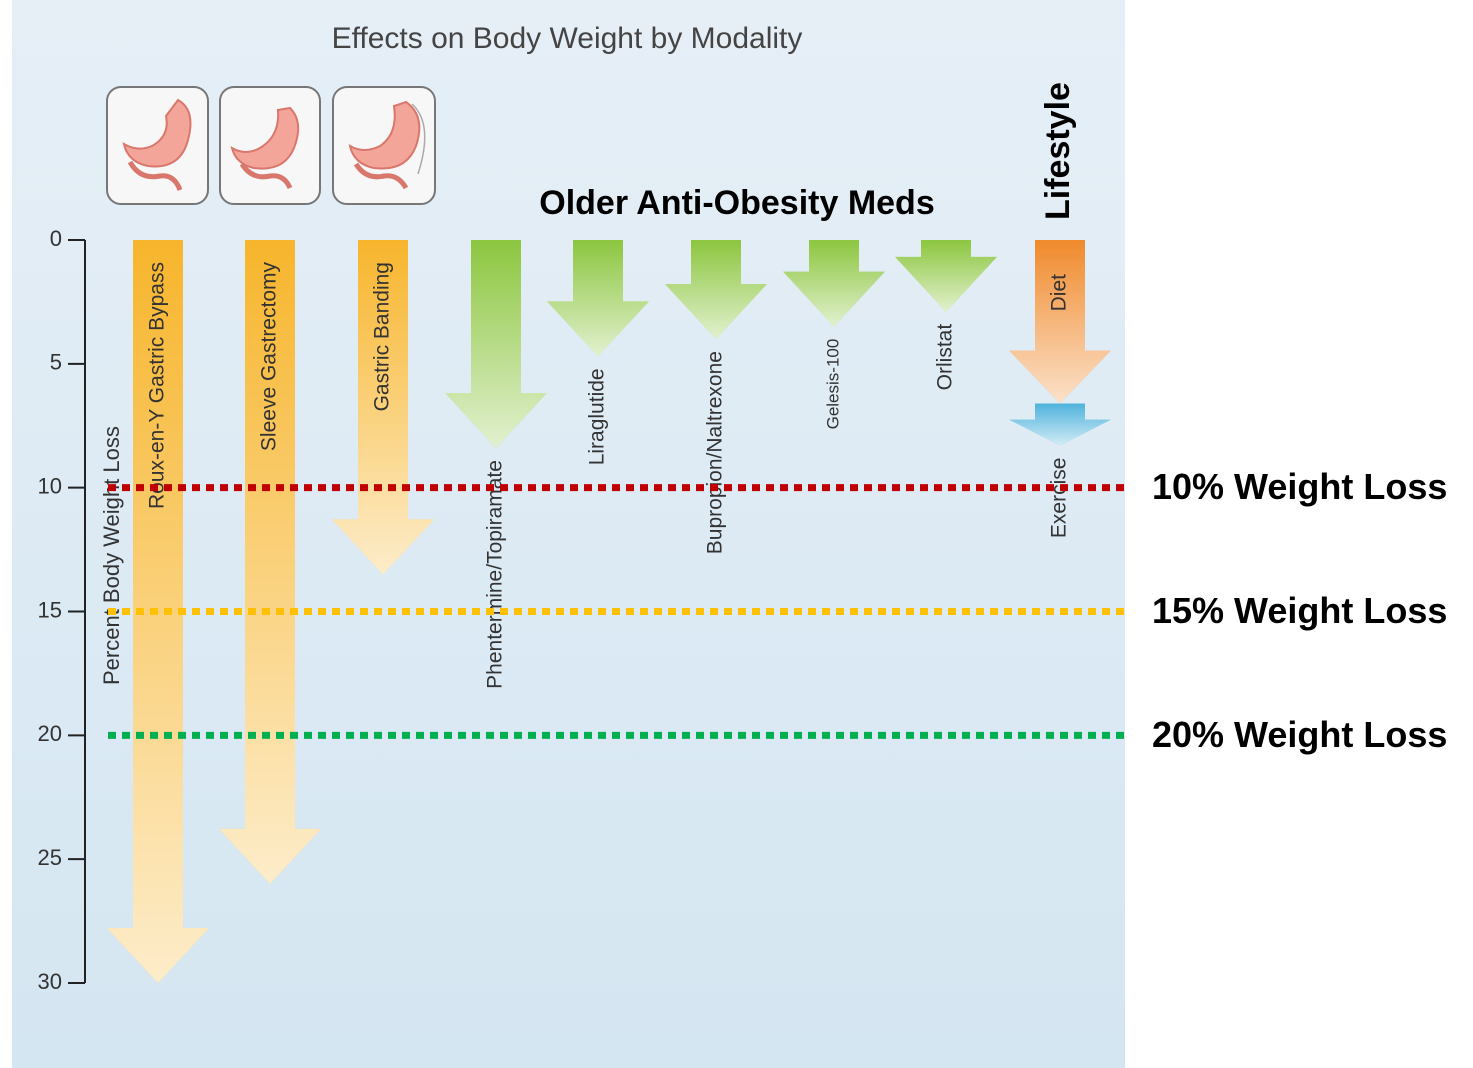  What do you see at coordinates (1299, 734) in the screenshot?
I see `reference-label: 20% Weight Loss` at bounding box center [1299, 734].